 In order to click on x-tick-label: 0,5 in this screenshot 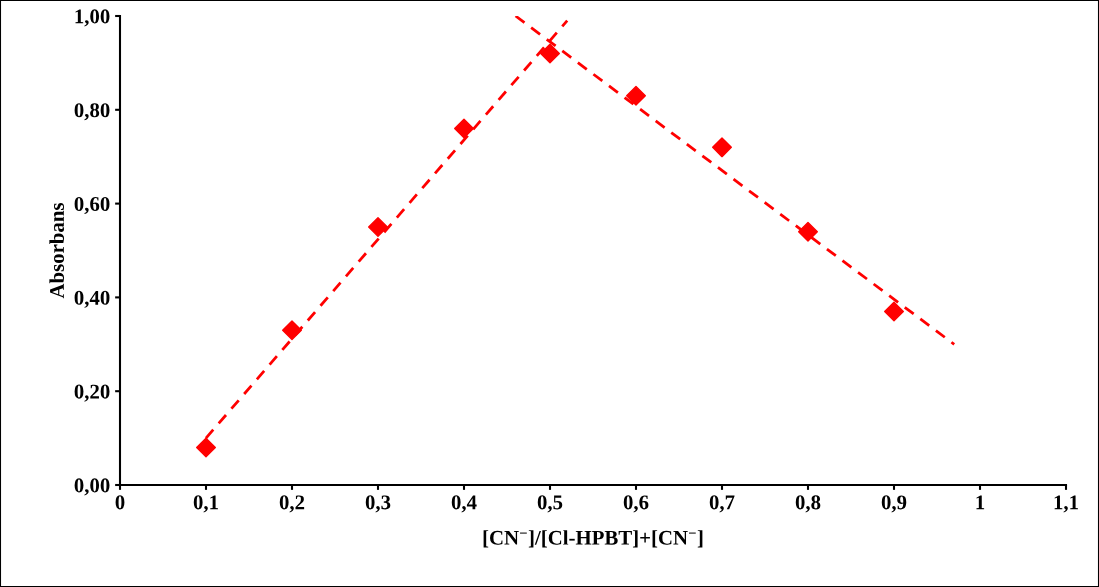, I will do `click(550, 504)`.